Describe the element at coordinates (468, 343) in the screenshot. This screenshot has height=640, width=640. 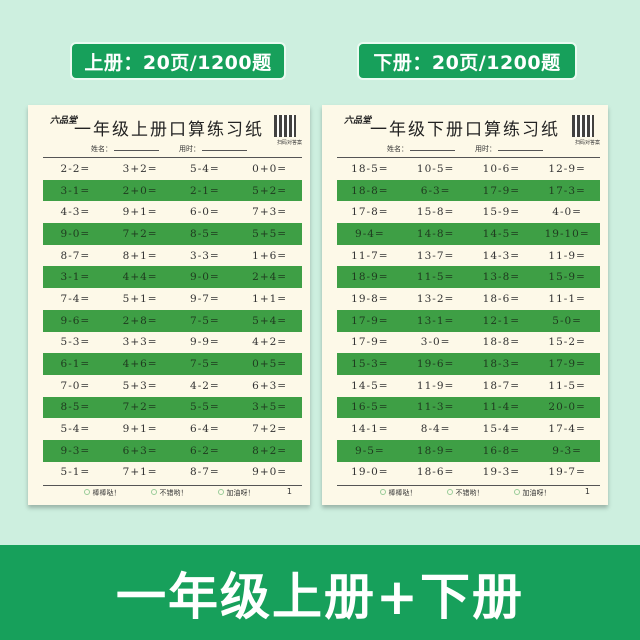
I see `problem-row: 17-9= 3-0= 18-8= 15-2=` at that location.